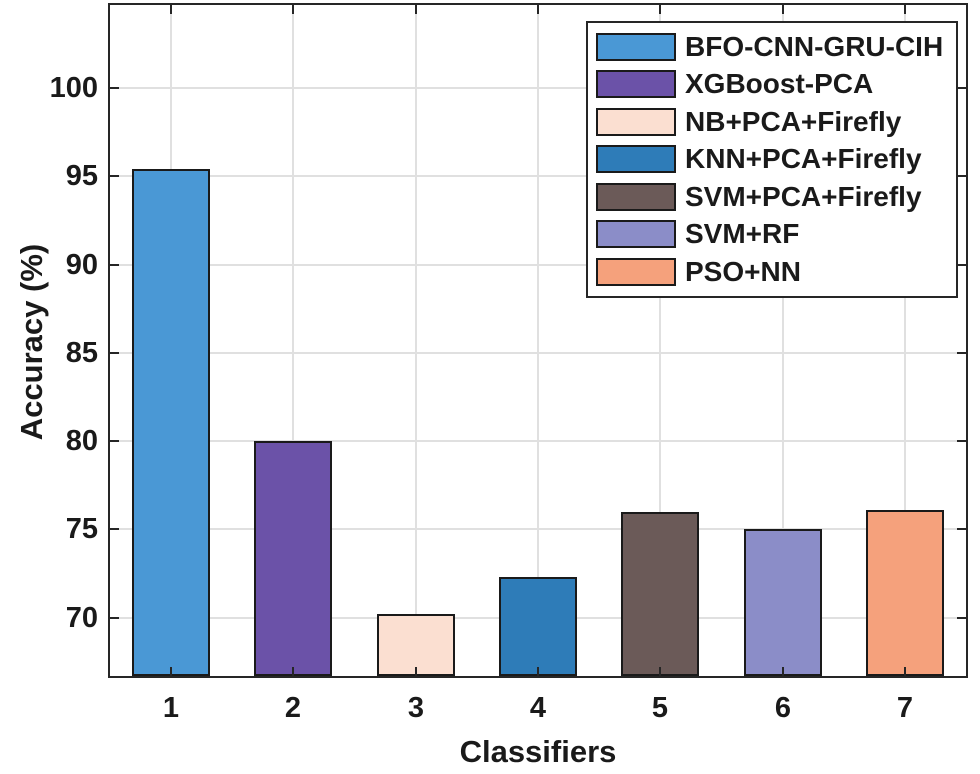  I want to click on legend-item: PSO+NN, so click(772, 272).